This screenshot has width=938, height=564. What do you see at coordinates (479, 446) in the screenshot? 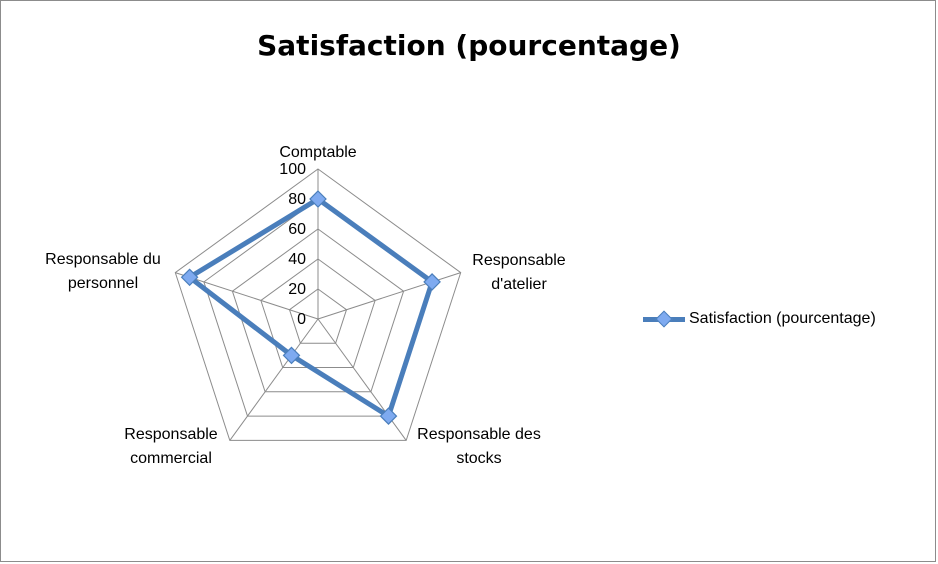
I see `category-label: Responsable des stocks` at bounding box center [479, 446].